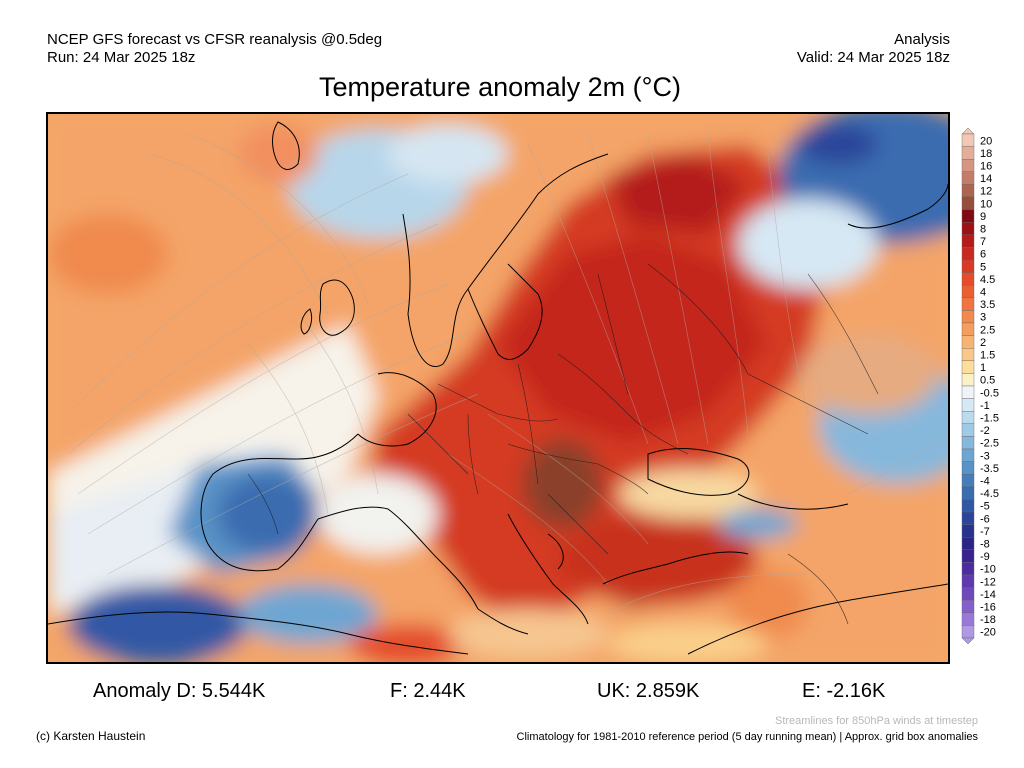  Describe the element at coordinates (985, 545) in the screenshot. I see `colorbar-label: -8` at that location.